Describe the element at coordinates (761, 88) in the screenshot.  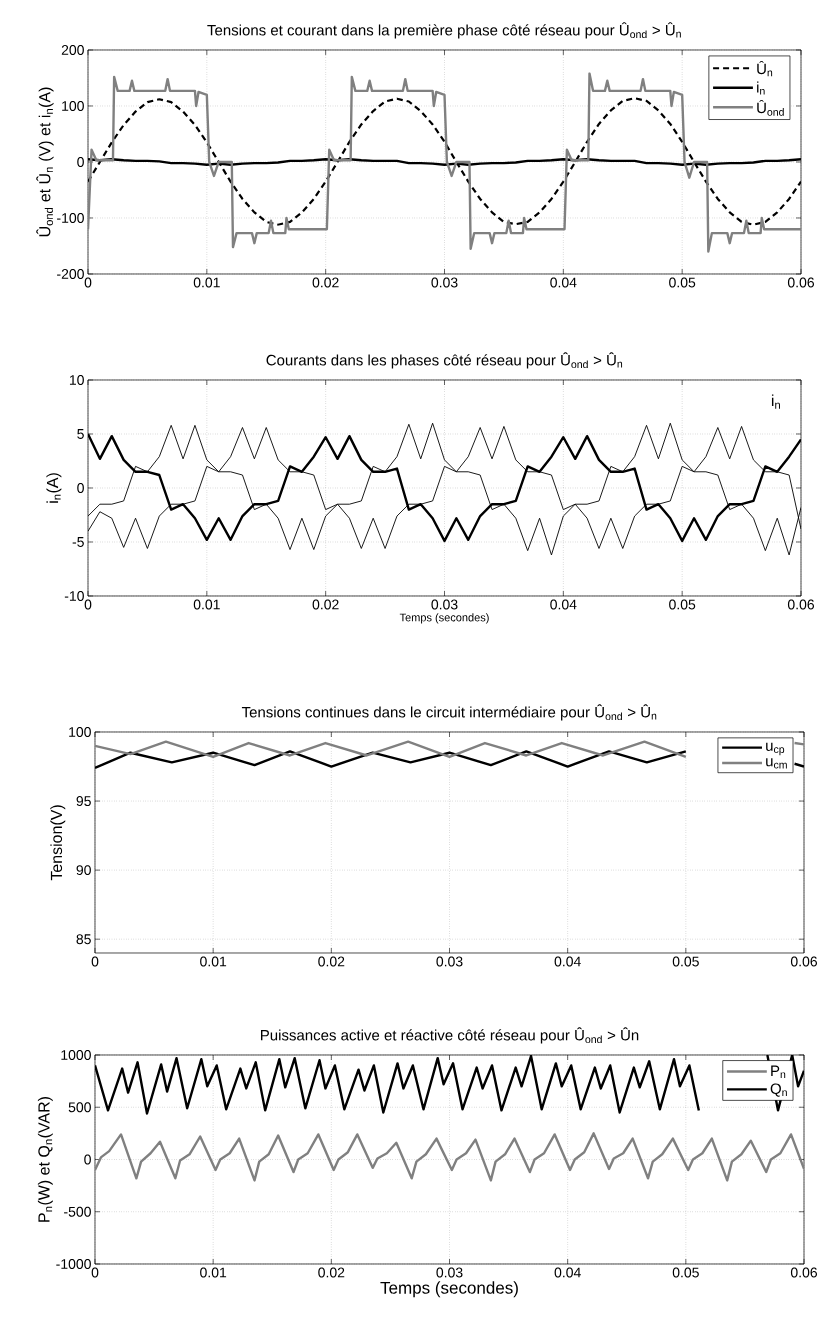
I see `legend-label: i$_{n}$` at that location.